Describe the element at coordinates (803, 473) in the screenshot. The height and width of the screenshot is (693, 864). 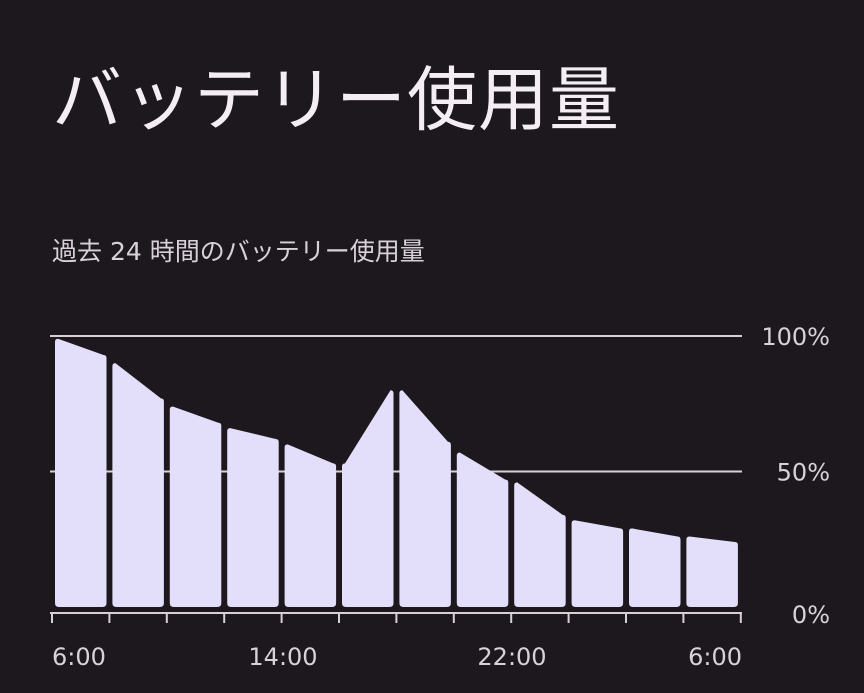
I see `y-tick-label: 50%` at that location.